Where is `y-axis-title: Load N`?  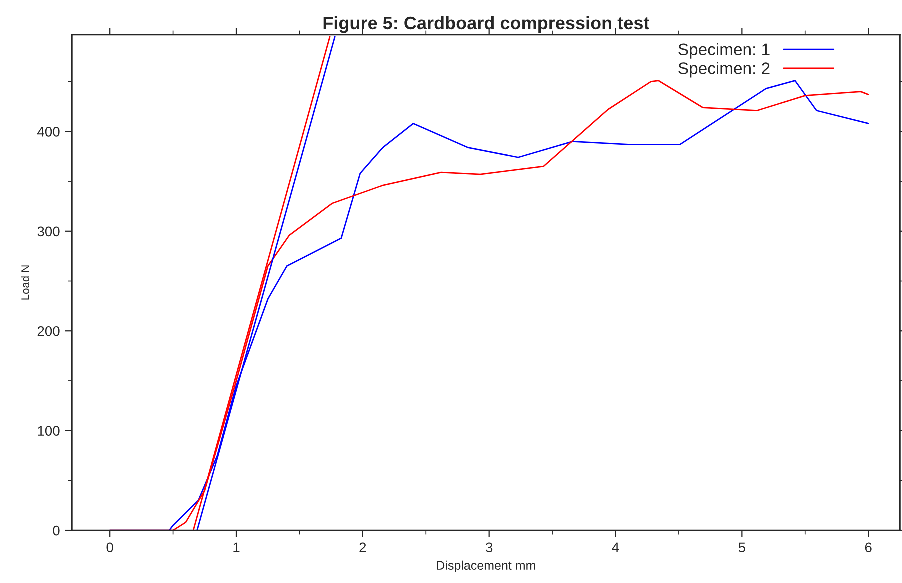 y-axis-title: Load N is located at coordinates (25, 283).